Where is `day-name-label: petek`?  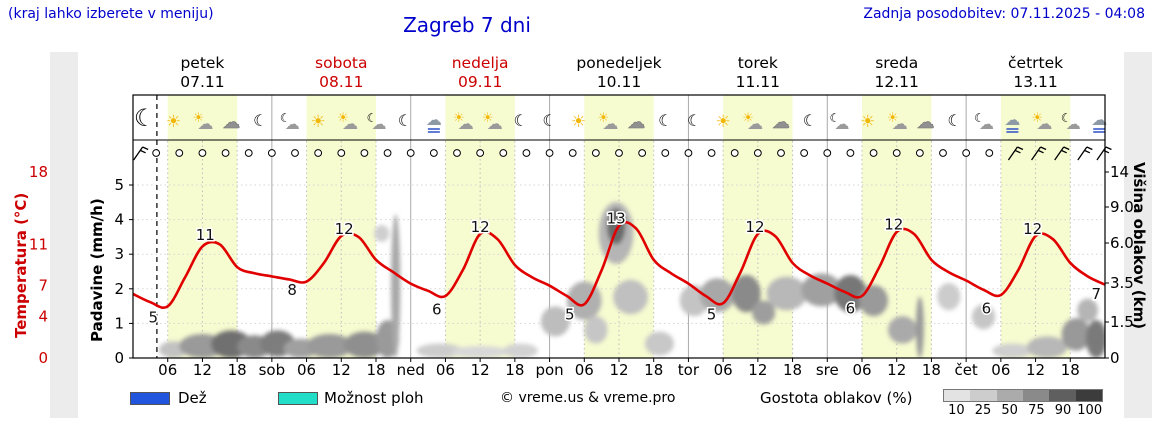
day-name-label: petek is located at coordinates (202, 63).